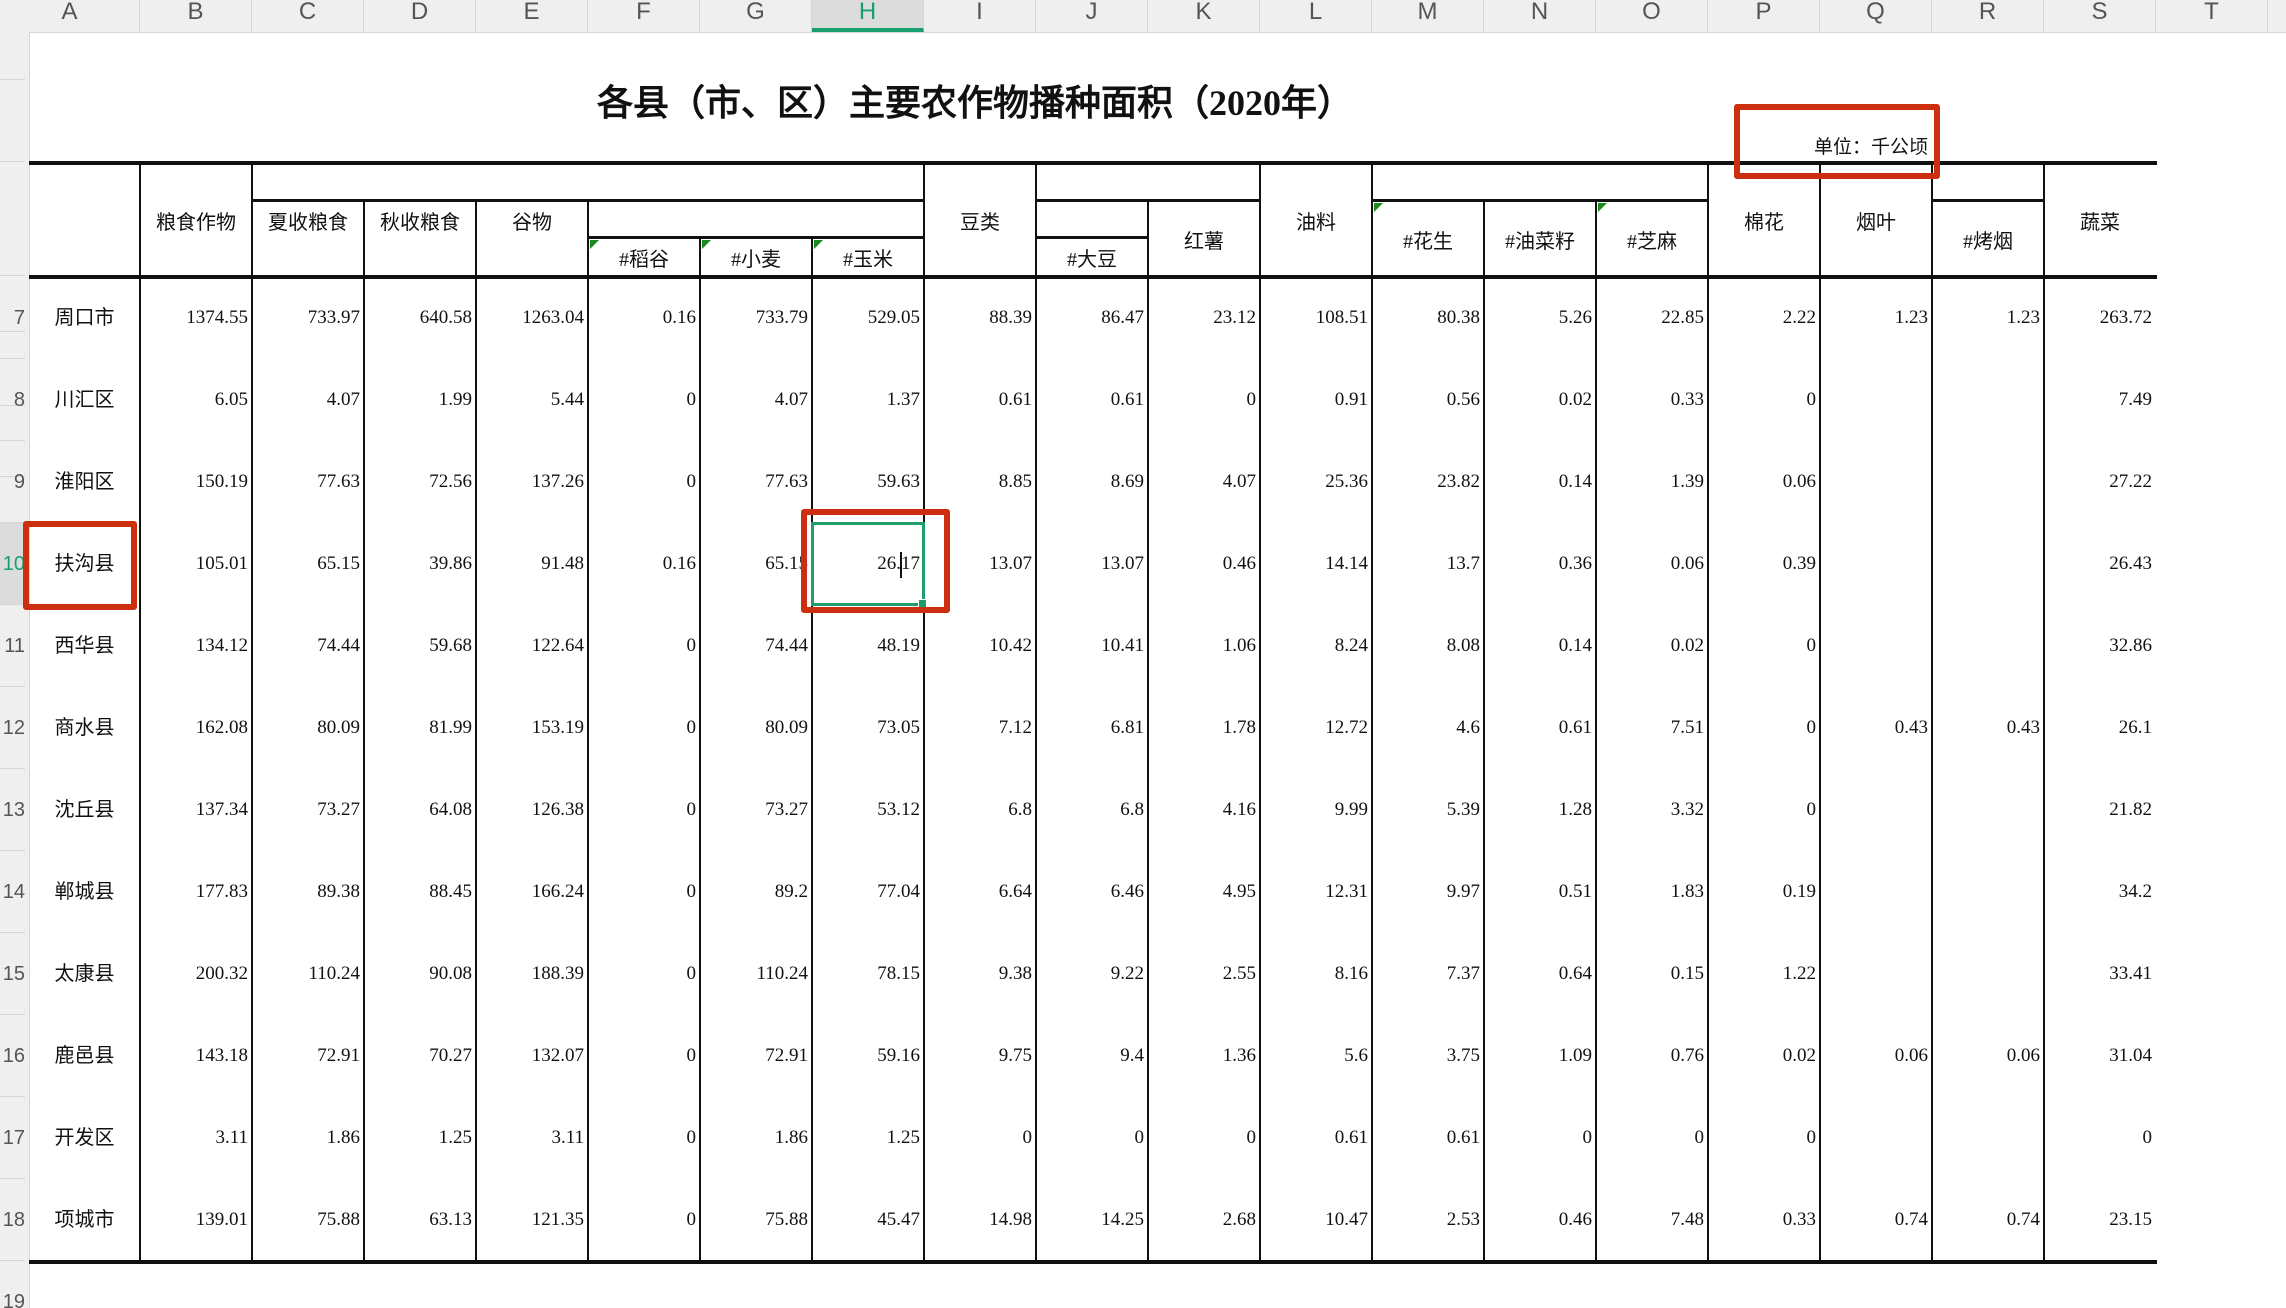 Image resolution: width=2286 pixels, height=1308 pixels. What do you see at coordinates (70, 16) in the screenshot?
I see `column-header-A: A` at bounding box center [70, 16].